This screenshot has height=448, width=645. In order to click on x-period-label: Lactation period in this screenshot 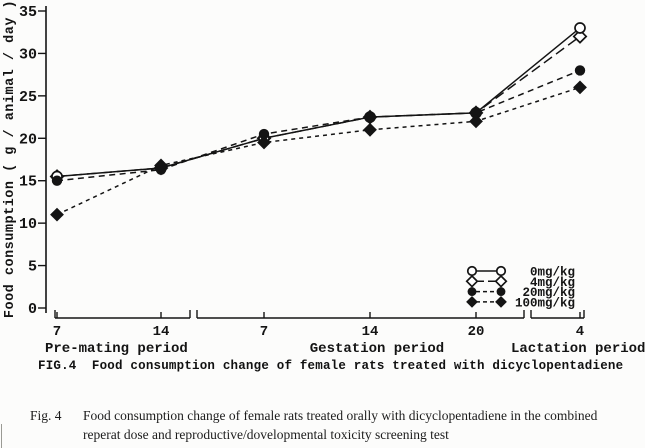, I will do `click(578, 349)`.